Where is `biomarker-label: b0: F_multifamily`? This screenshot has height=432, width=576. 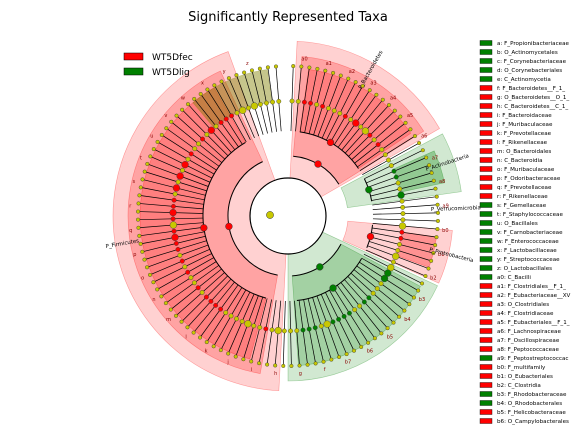 biomarker-label: b0: F_multifamily is located at coordinates (521, 368).